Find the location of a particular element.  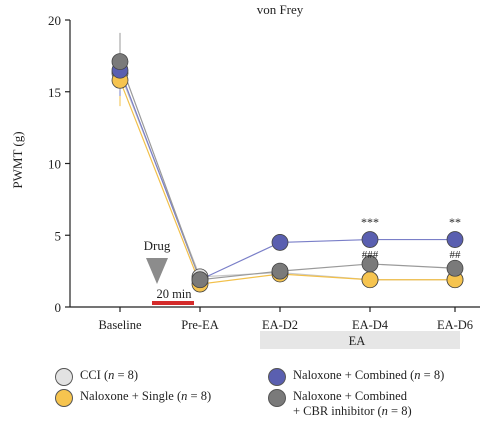

significance-stars-d6: ** is located at coordinates (455, 222).